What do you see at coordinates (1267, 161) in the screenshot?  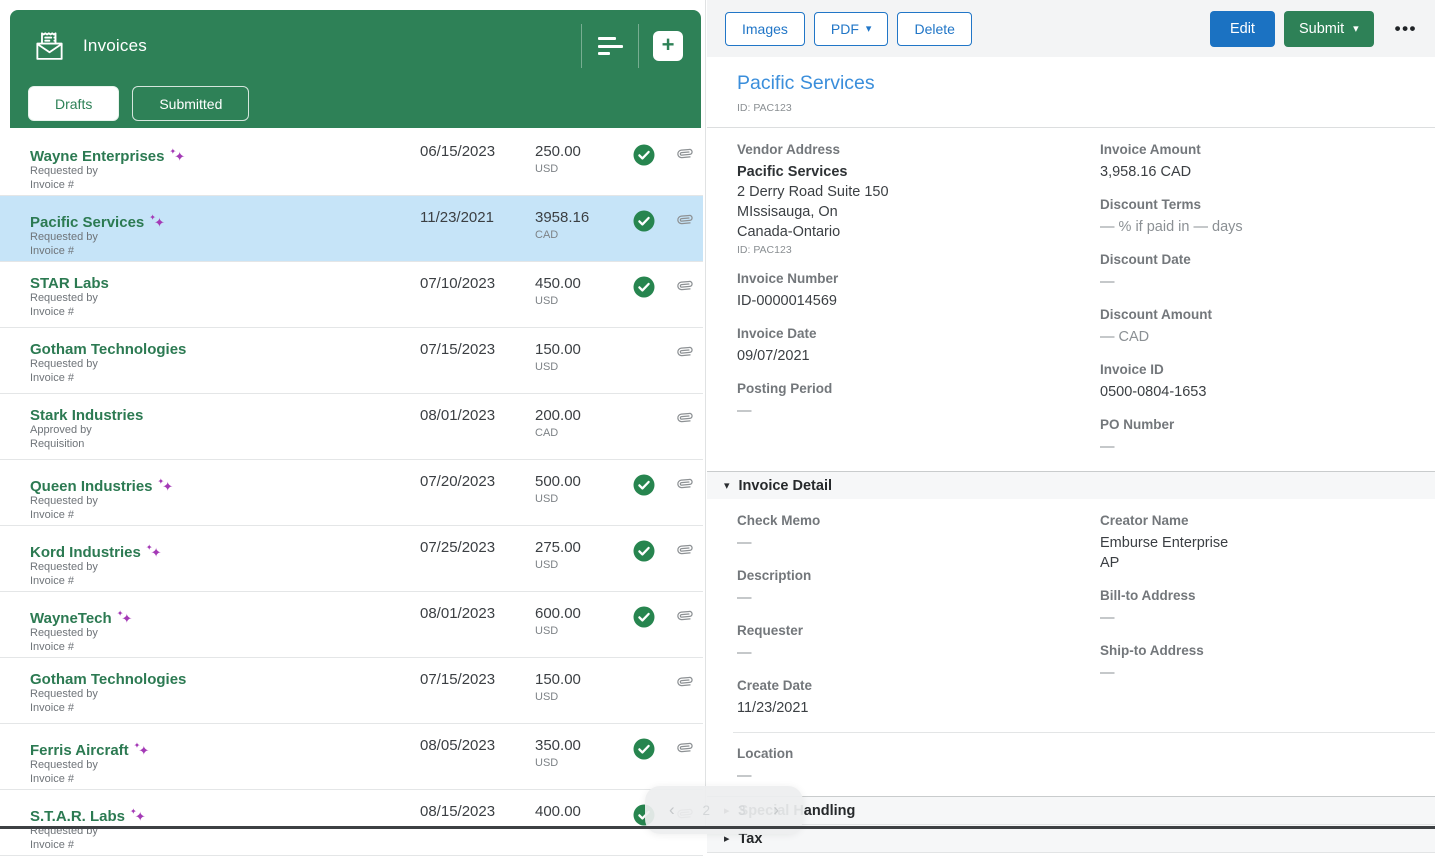 I see `detail-field: Invoice Amount 3,958.16 CAD` at bounding box center [1267, 161].